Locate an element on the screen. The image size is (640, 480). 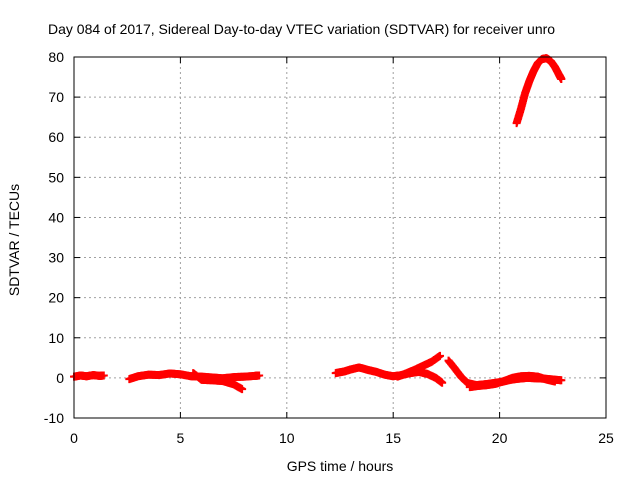
series-seg5 is located at coordinates (539, 91).